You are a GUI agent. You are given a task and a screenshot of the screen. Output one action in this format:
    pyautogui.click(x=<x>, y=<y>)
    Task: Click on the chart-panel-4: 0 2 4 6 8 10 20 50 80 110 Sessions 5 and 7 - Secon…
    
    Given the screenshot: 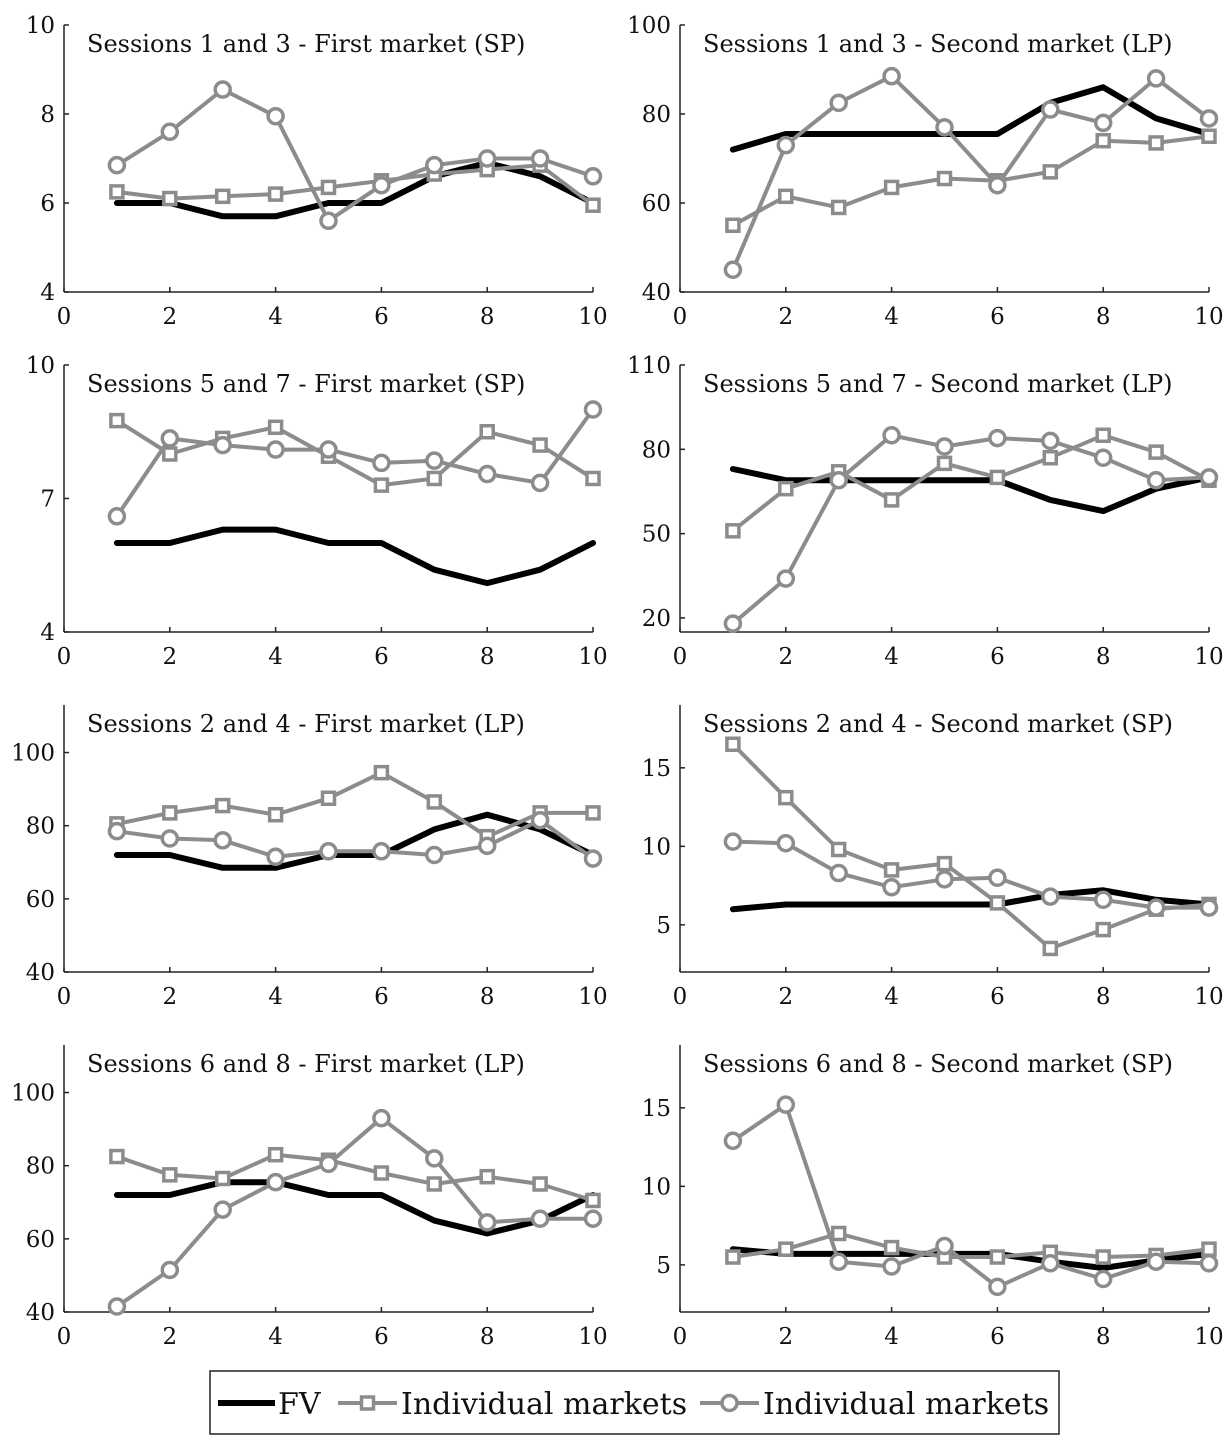 What is the action you would take?
    pyautogui.click(x=925, y=511)
    